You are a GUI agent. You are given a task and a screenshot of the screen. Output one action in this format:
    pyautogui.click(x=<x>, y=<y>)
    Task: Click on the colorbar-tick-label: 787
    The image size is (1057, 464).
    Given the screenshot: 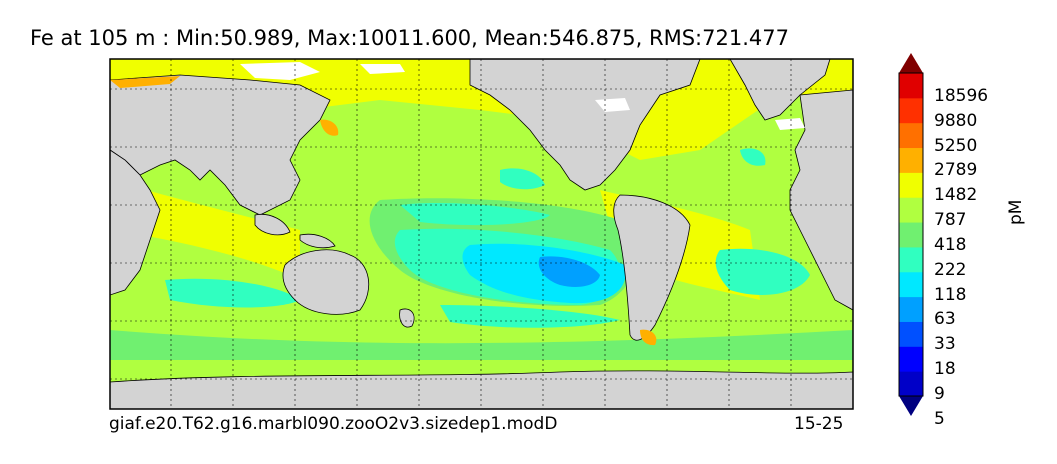 What is the action you would take?
    pyautogui.click(x=950, y=220)
    